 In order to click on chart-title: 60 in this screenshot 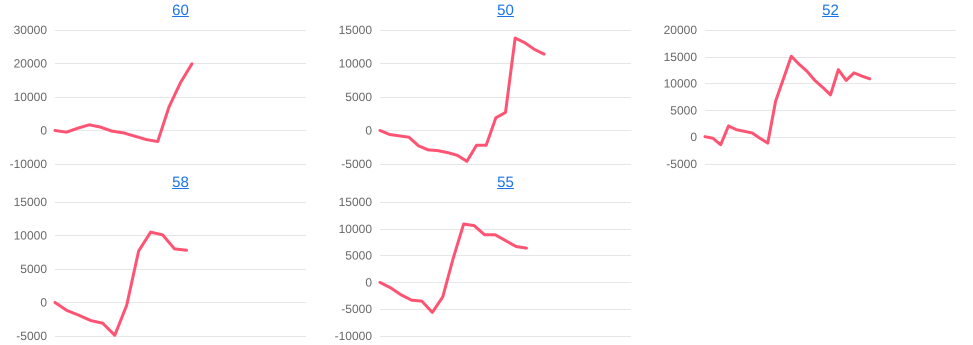, I will do `click(180, 10)`.